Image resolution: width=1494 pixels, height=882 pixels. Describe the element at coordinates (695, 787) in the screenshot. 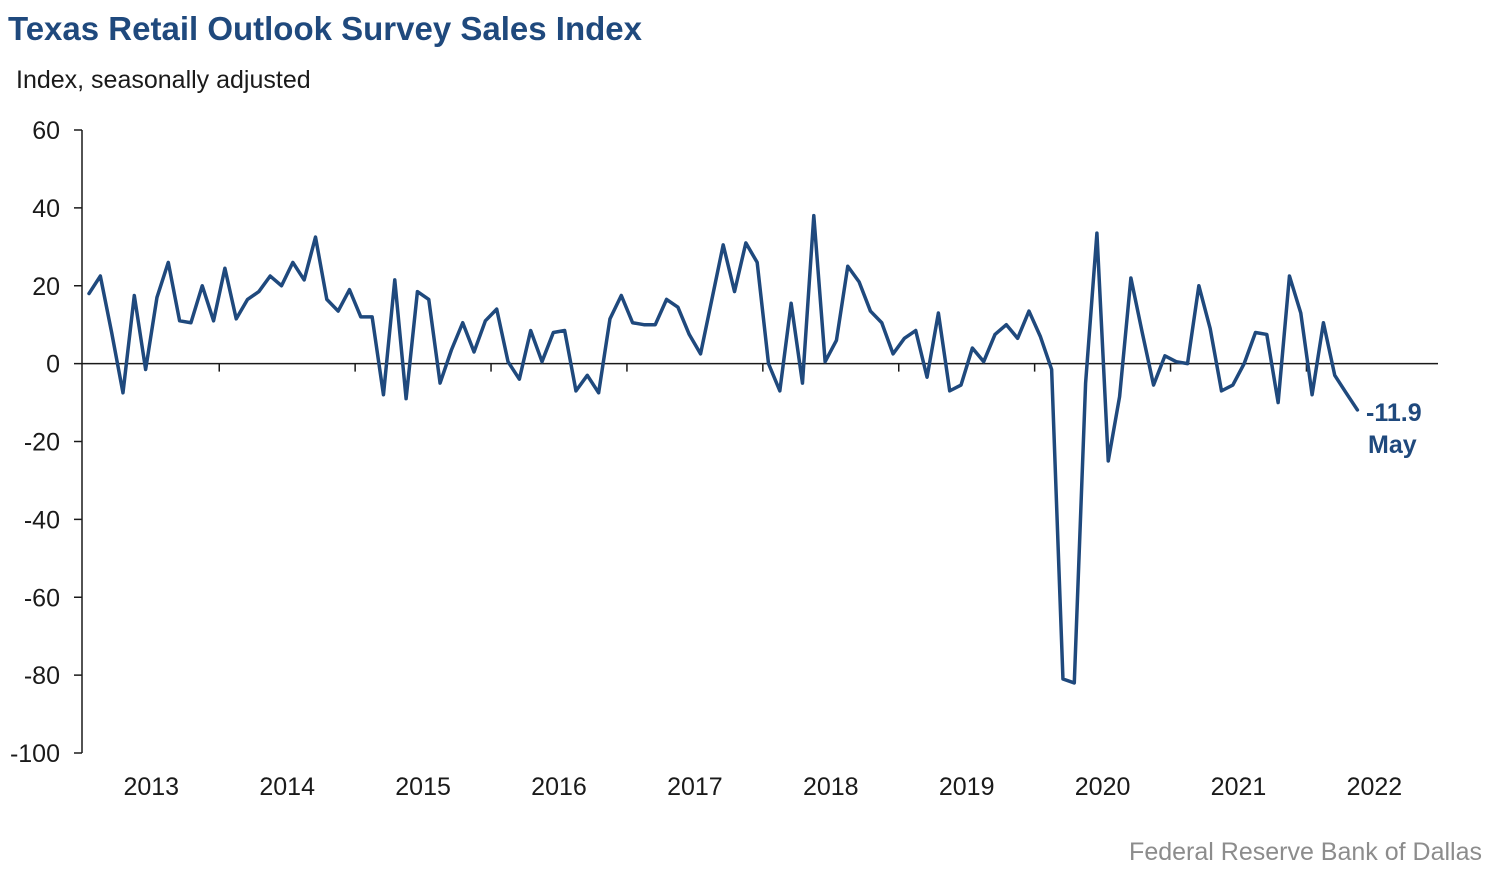

I see `x-tick-label: 2017` at that location.